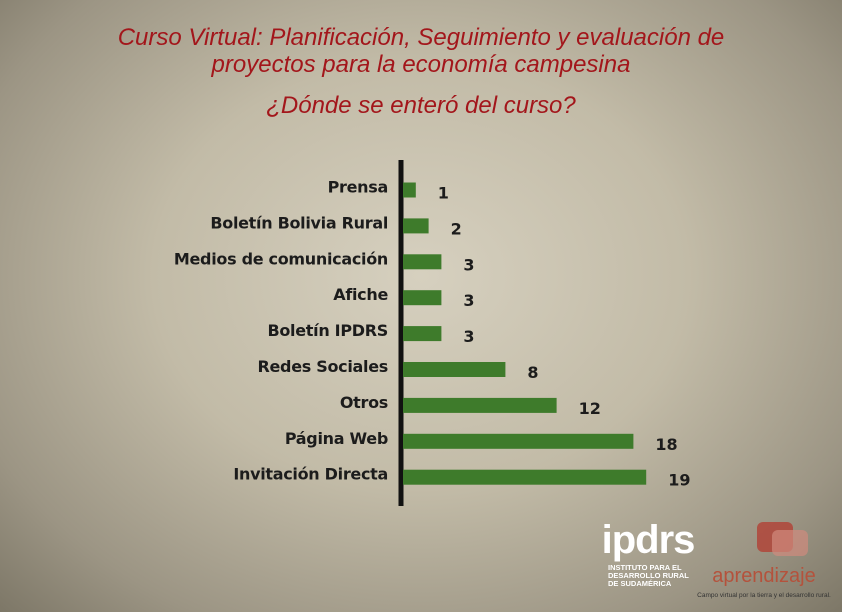 The width and height of the screenshot is (842, 612). What do you see at coordinates (281, 258) in the screenshot?
I see `category-label: Medios de comunicación` at bounding box center [281, 258].